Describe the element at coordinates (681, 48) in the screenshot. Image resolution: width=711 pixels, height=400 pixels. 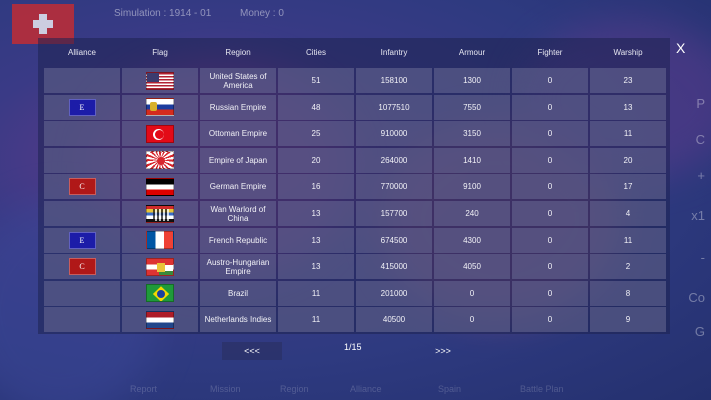
I see `close-button: X` at that location.